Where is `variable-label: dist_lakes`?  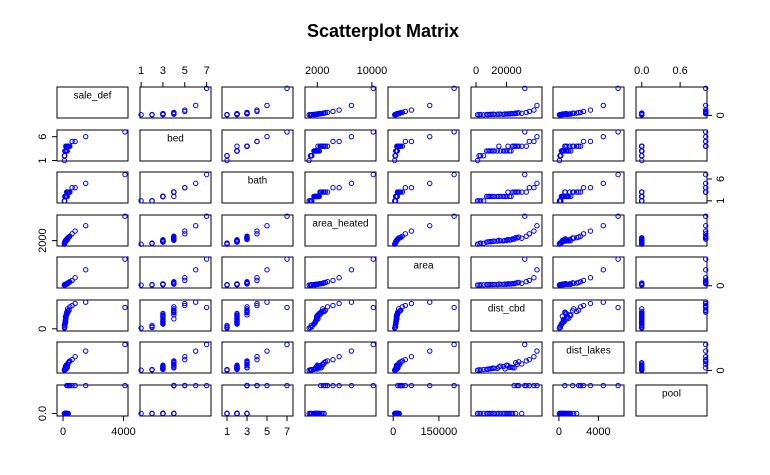 variable-label: dist_lakes is located at coordinates (588, 351).